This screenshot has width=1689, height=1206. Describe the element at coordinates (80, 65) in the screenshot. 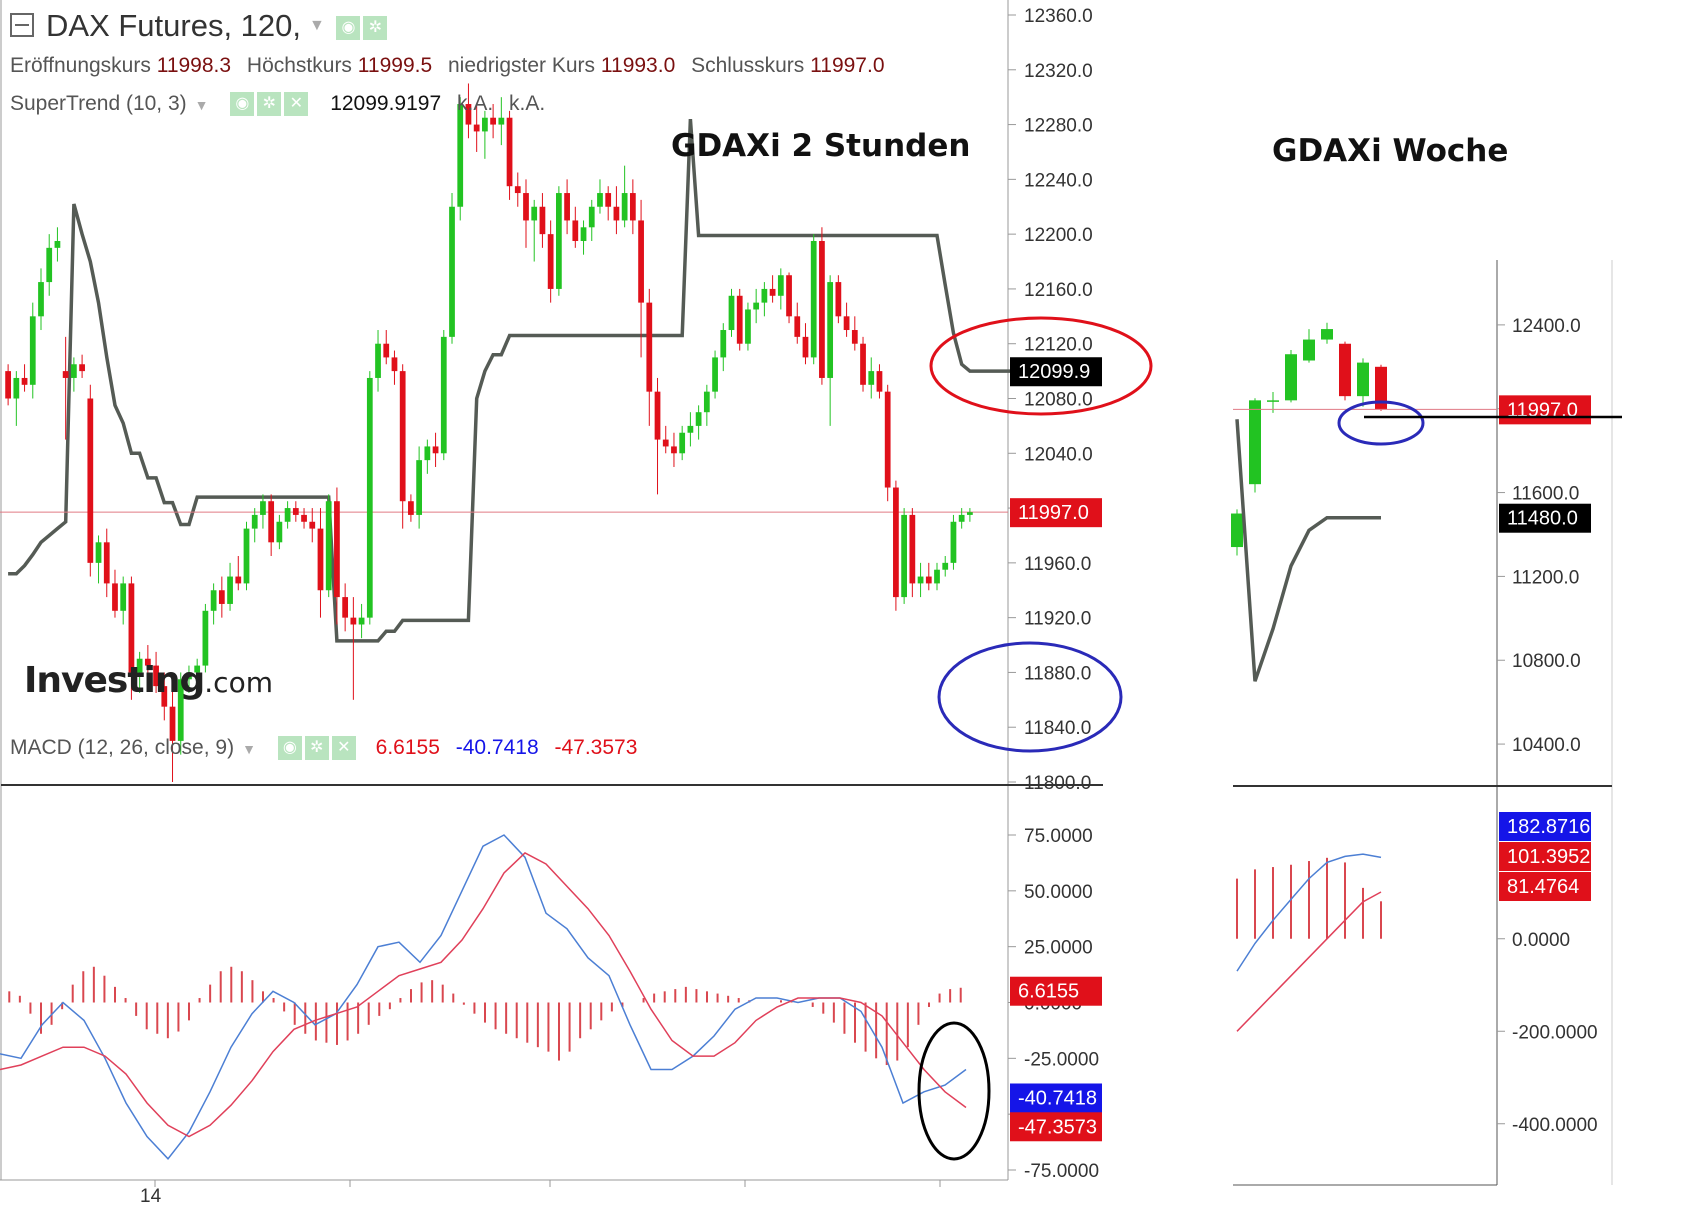

I see `open-label: Eröffnungskurs` at that location.